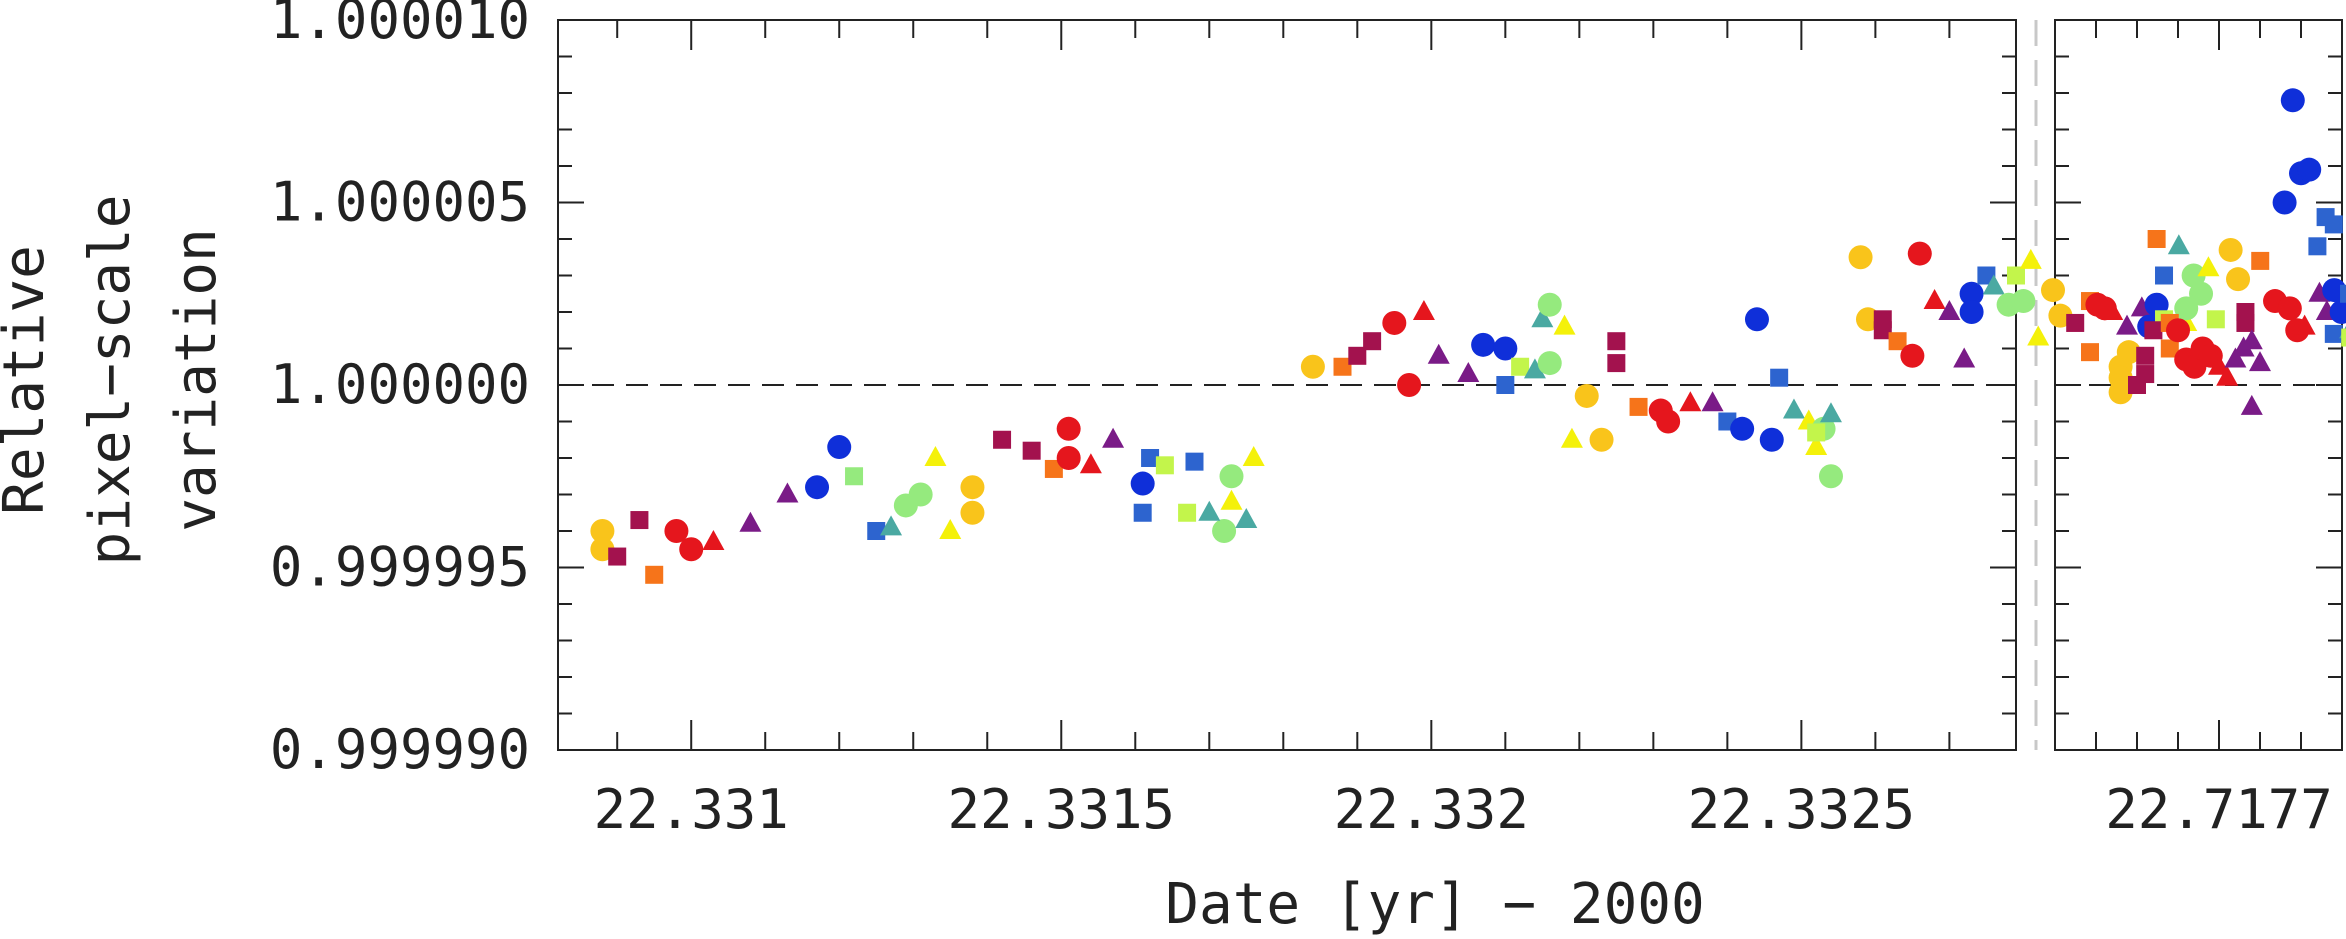 This screenshot has height=939, width=2346. What do you see at coordinates (400, 567) in the screenshot?
I see `y-tick-label: 0.999995` at bounding box center [400, 567].